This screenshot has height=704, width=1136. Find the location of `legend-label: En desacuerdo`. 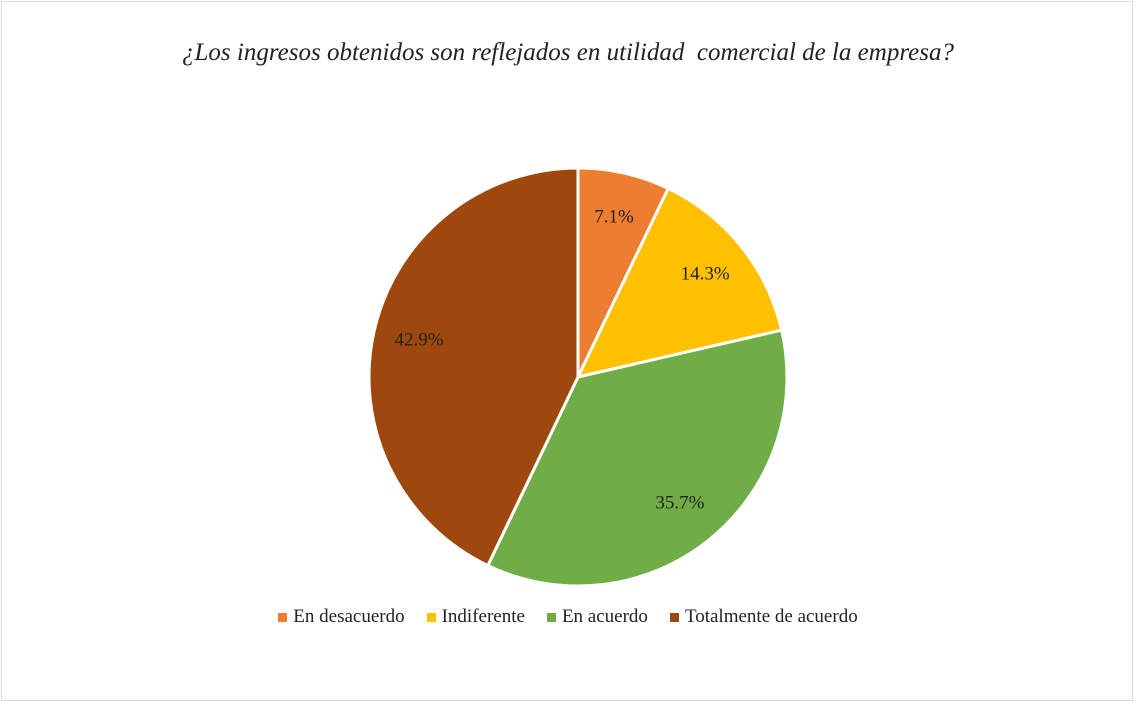

legend-label: En desacuerdo is located at coordinates (349, 616).